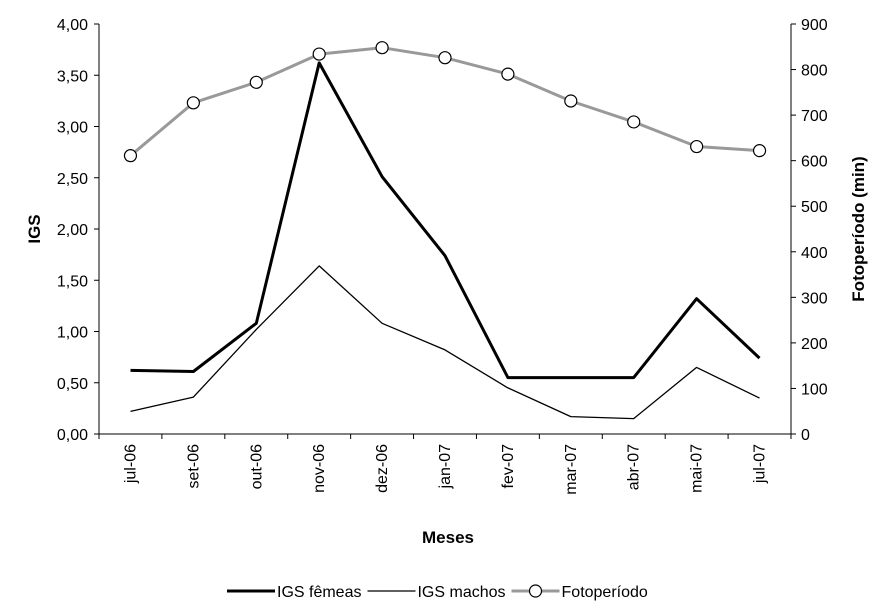 Image resolution: width=879 pixels, height=607 pixels. Describe the element at coordinates (858, 228) in the screenshot. I see `right-axis-title: Fotoperíodo (min)` at that location.